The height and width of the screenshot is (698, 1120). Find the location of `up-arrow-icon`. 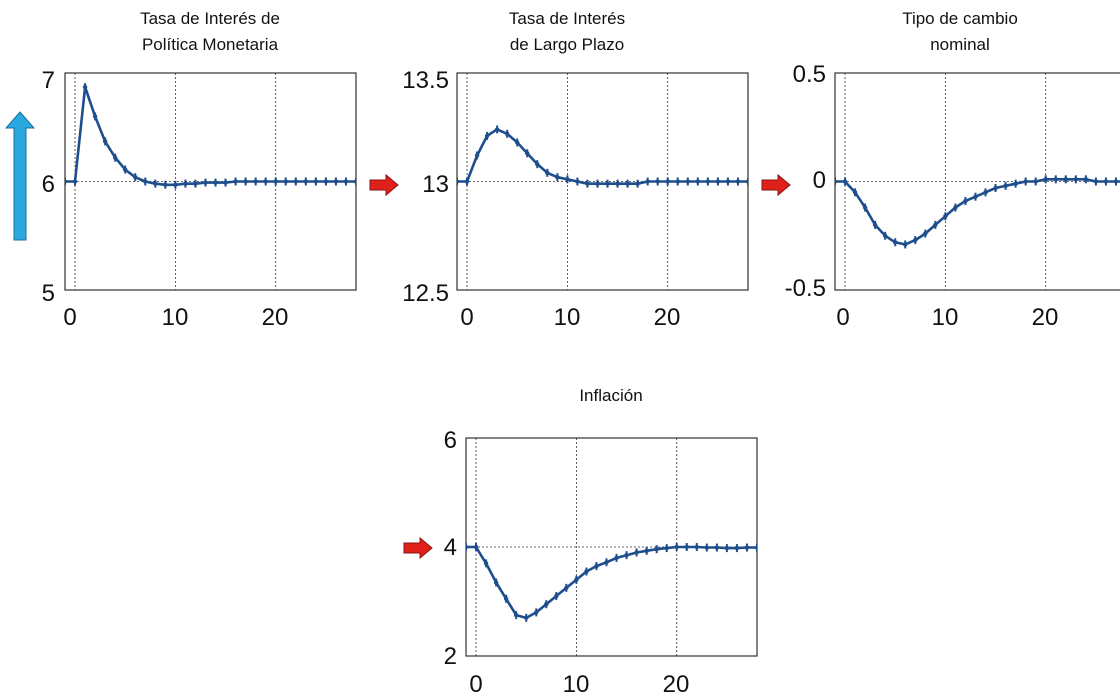

up-arrow-icon is located at coordinates (20, 176).